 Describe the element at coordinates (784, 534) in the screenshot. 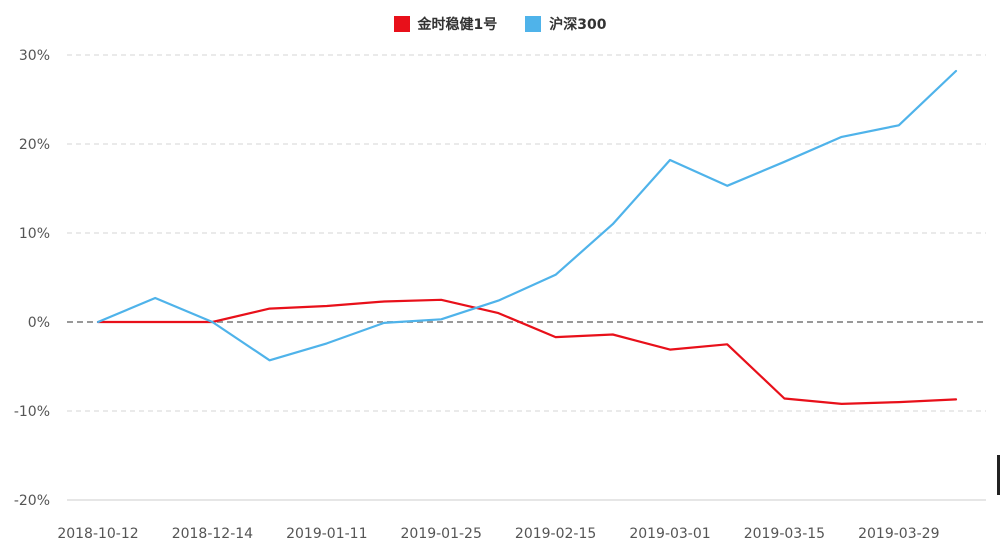

I see `x-tick-label: 2019-03-15` at that location.